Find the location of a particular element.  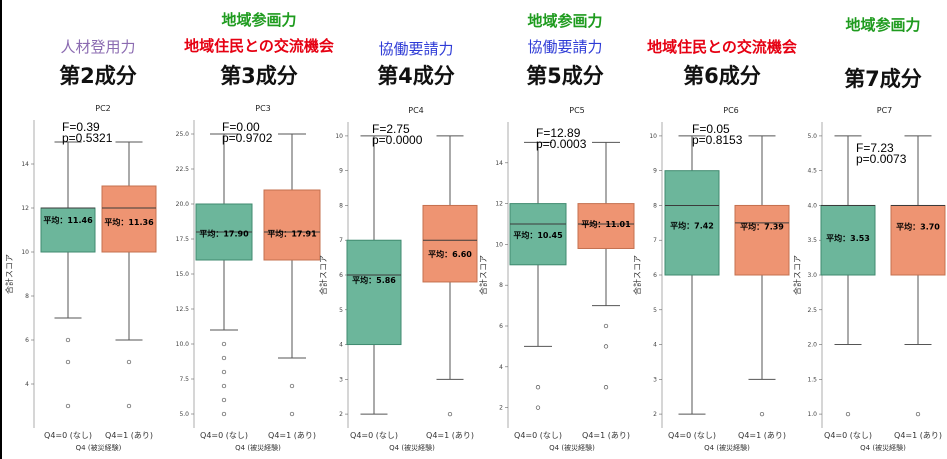

pc4-box-yes is located at coordinates (450, 243).